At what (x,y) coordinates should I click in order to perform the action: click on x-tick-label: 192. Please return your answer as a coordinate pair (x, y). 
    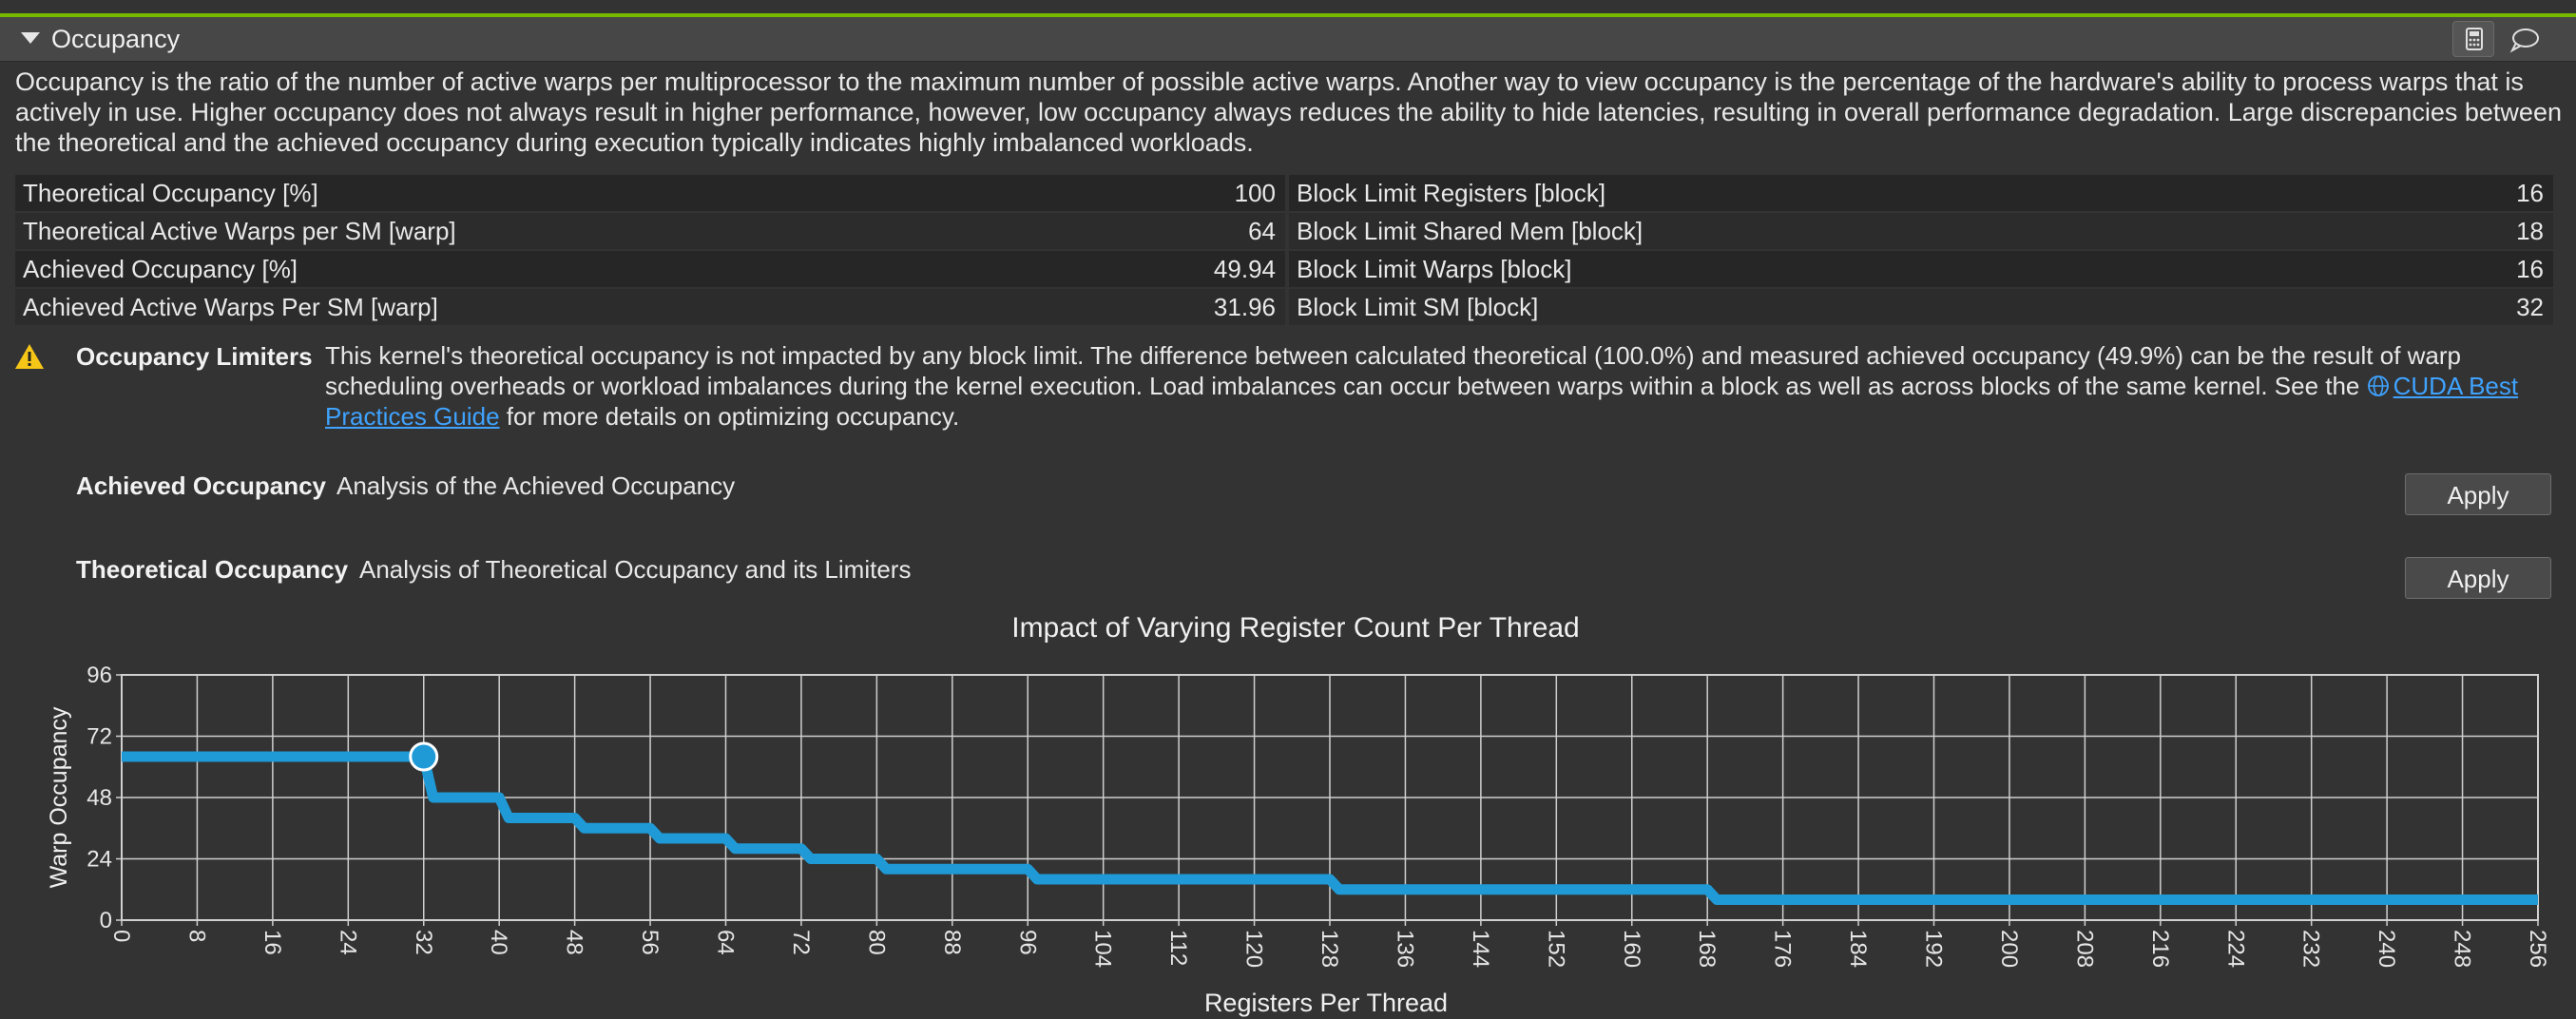
    Looking at the image, I should click on (1934, 949).